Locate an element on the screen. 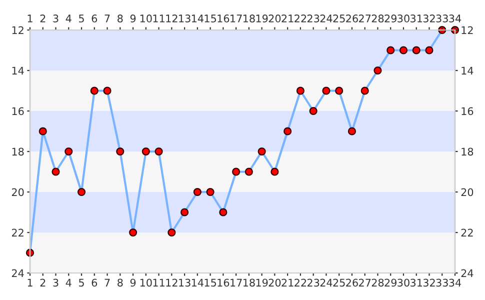  x-tick-label: 16 is located at coordinates (224, 282).